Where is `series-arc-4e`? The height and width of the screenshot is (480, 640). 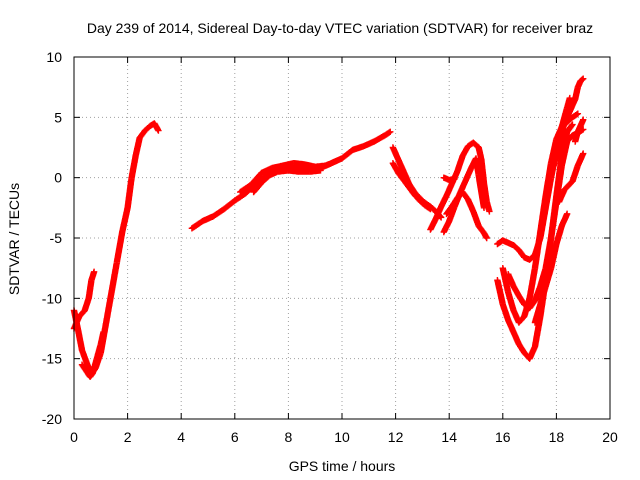
series-arc-4e is located at coordinates (551, 268).